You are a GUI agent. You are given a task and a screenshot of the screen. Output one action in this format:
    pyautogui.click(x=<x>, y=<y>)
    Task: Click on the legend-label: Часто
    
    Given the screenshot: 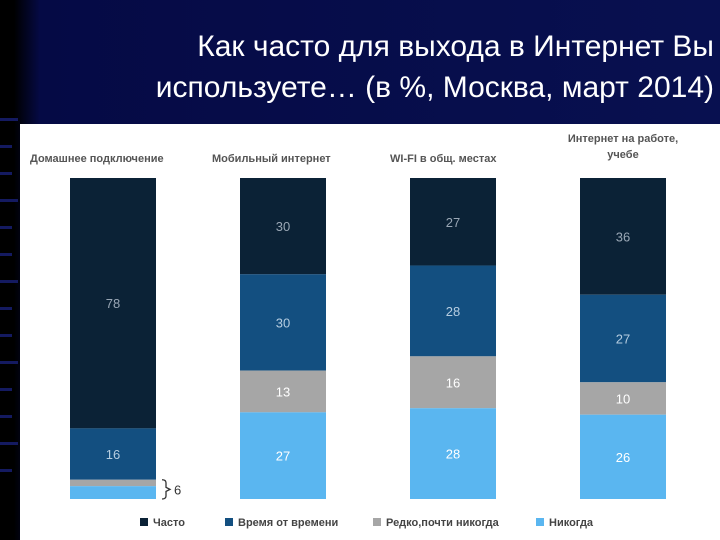 What is the action you would take?
    pyautogui.click(x=169, y=523)
    